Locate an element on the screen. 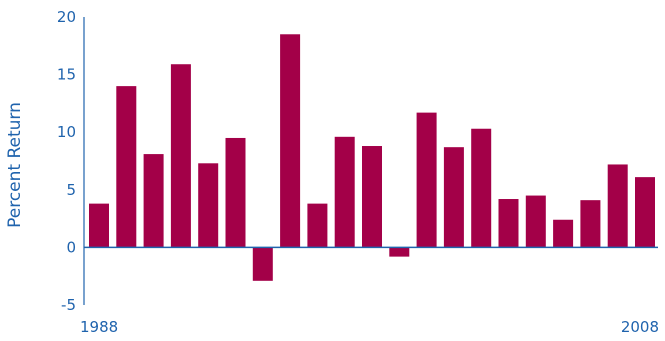 The height and width of the screenshot is (341, 665). bar-2001 is located at coordinates (453, 197).